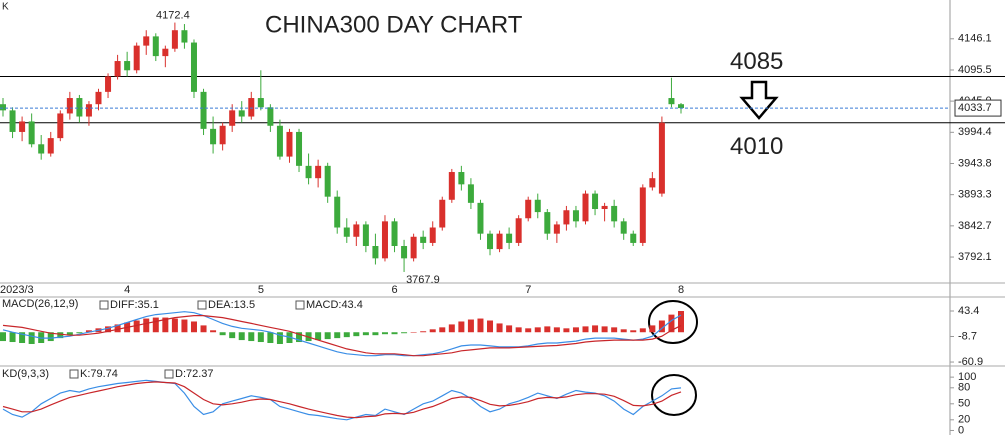 The image size is (1005, 435). Describe the element at coordinates (964, 420) in the screenshot. I see `y-tick-label: 20` at that location.